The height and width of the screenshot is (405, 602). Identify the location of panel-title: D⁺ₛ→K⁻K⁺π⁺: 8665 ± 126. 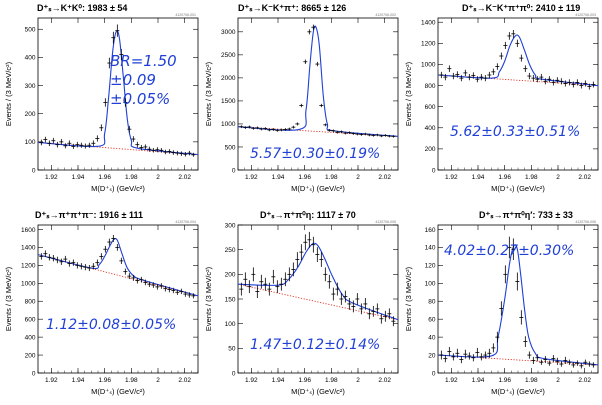
(292, 8).